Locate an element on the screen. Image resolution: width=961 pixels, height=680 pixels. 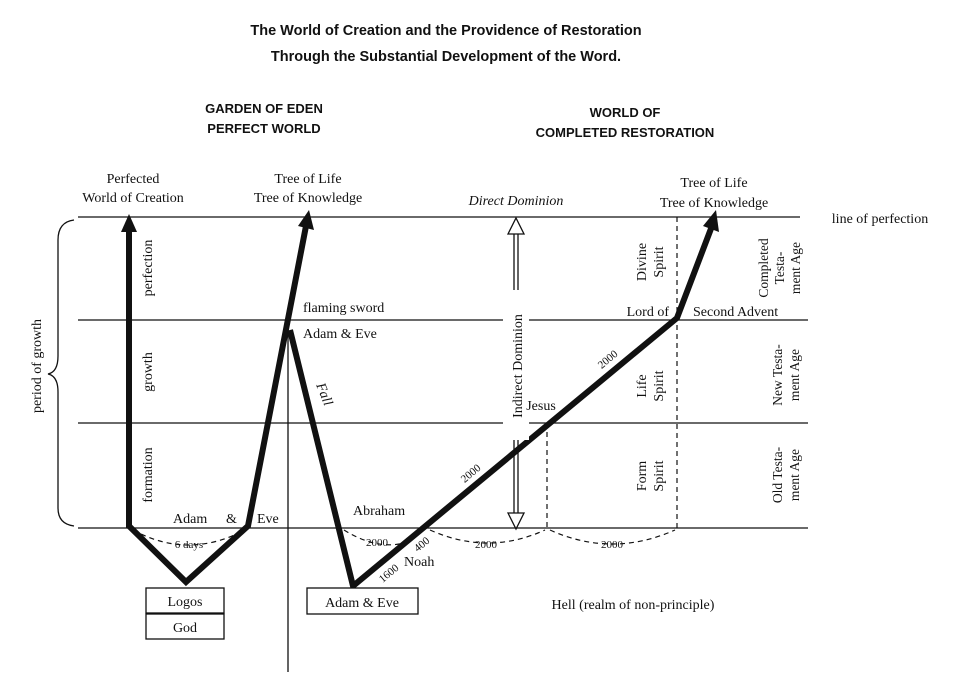
adam-eve-bottom-eve: Eve is located at coordinates (268, 519).